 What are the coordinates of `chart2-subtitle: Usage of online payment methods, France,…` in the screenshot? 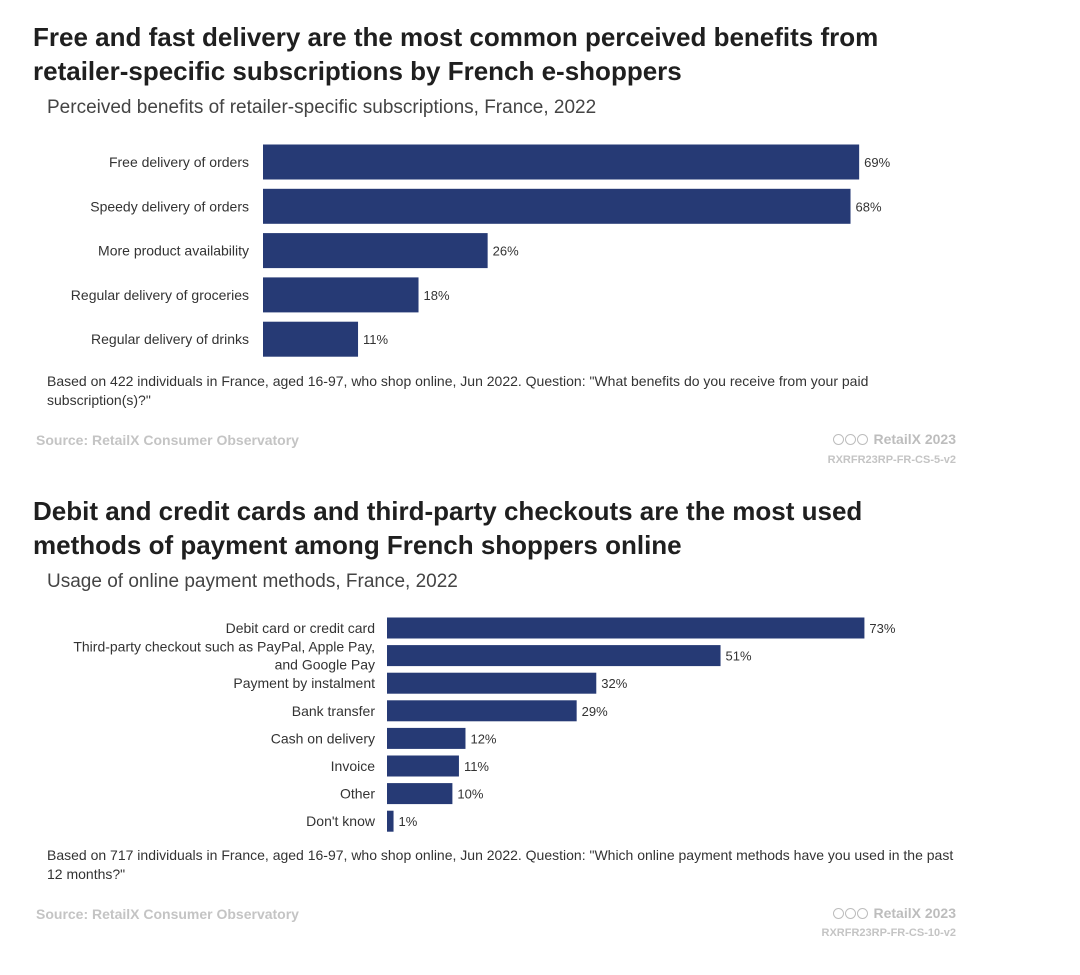 It's located at (252, 581).